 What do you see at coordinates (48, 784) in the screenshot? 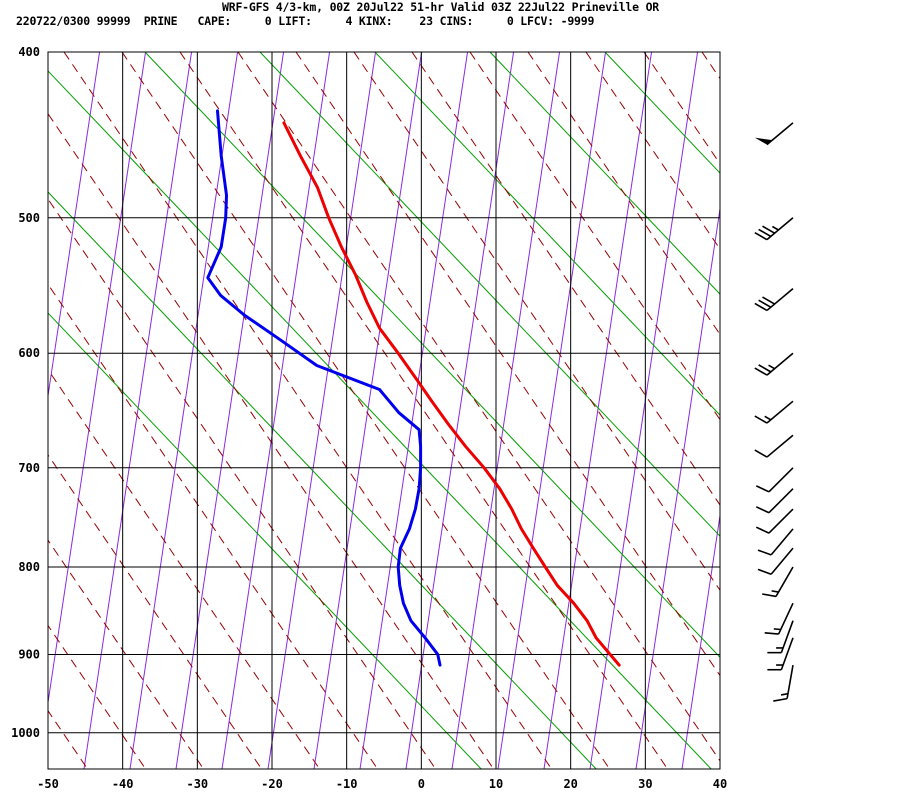
I see `x-tick-label: -50` at bounding box center [48, 784].